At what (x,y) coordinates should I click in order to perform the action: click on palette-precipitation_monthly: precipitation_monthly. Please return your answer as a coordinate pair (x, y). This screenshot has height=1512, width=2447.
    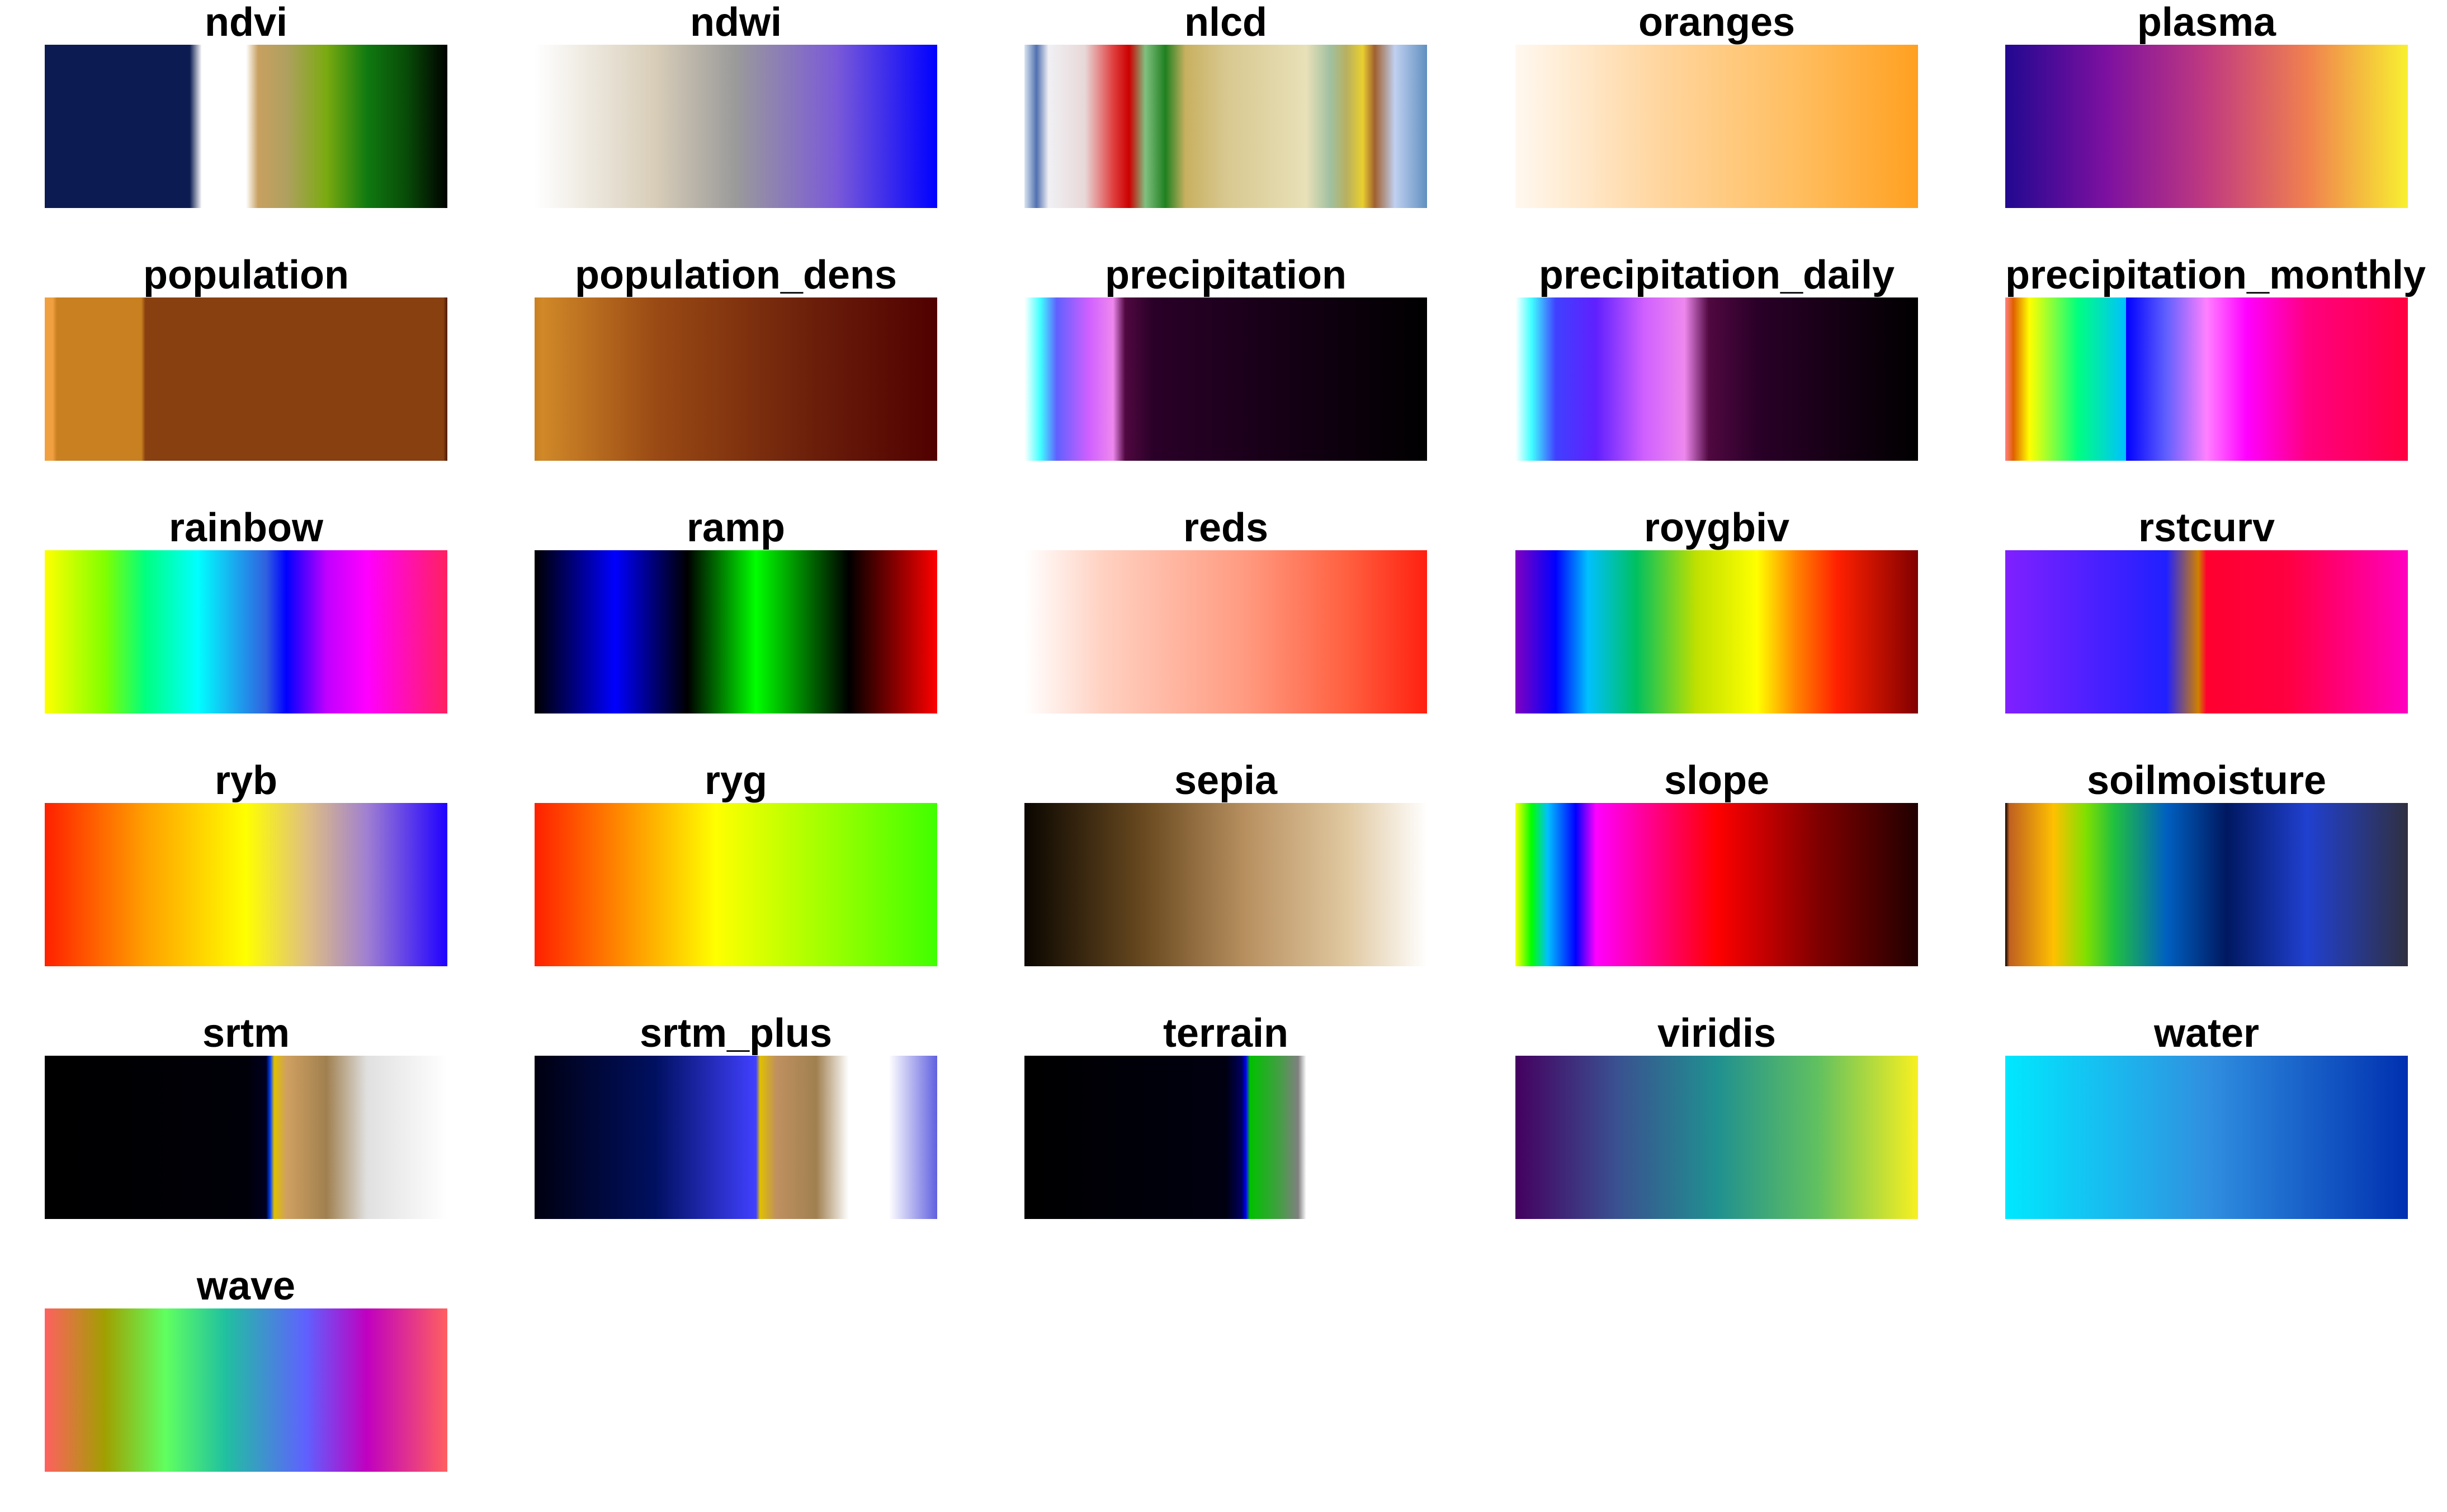
    Looking at the image, I should click on (2215, 370).